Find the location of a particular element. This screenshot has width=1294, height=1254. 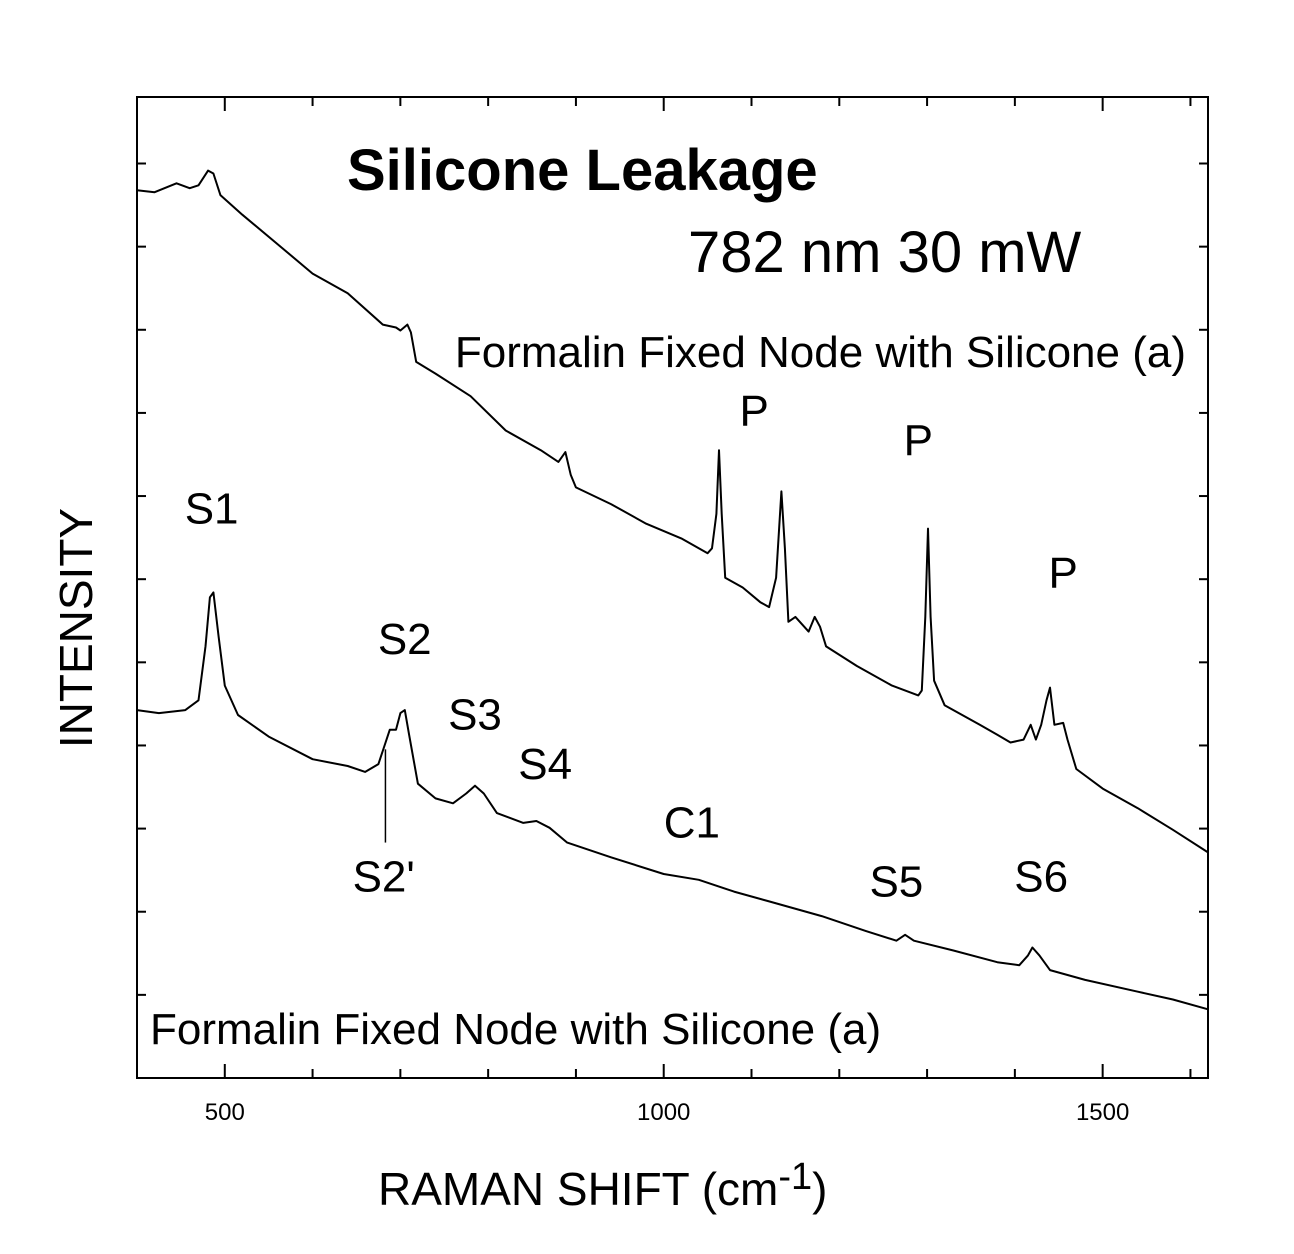

x-axis-label: RAMAN SHIFT (cm-1) is located at coordinates (603, 1185).